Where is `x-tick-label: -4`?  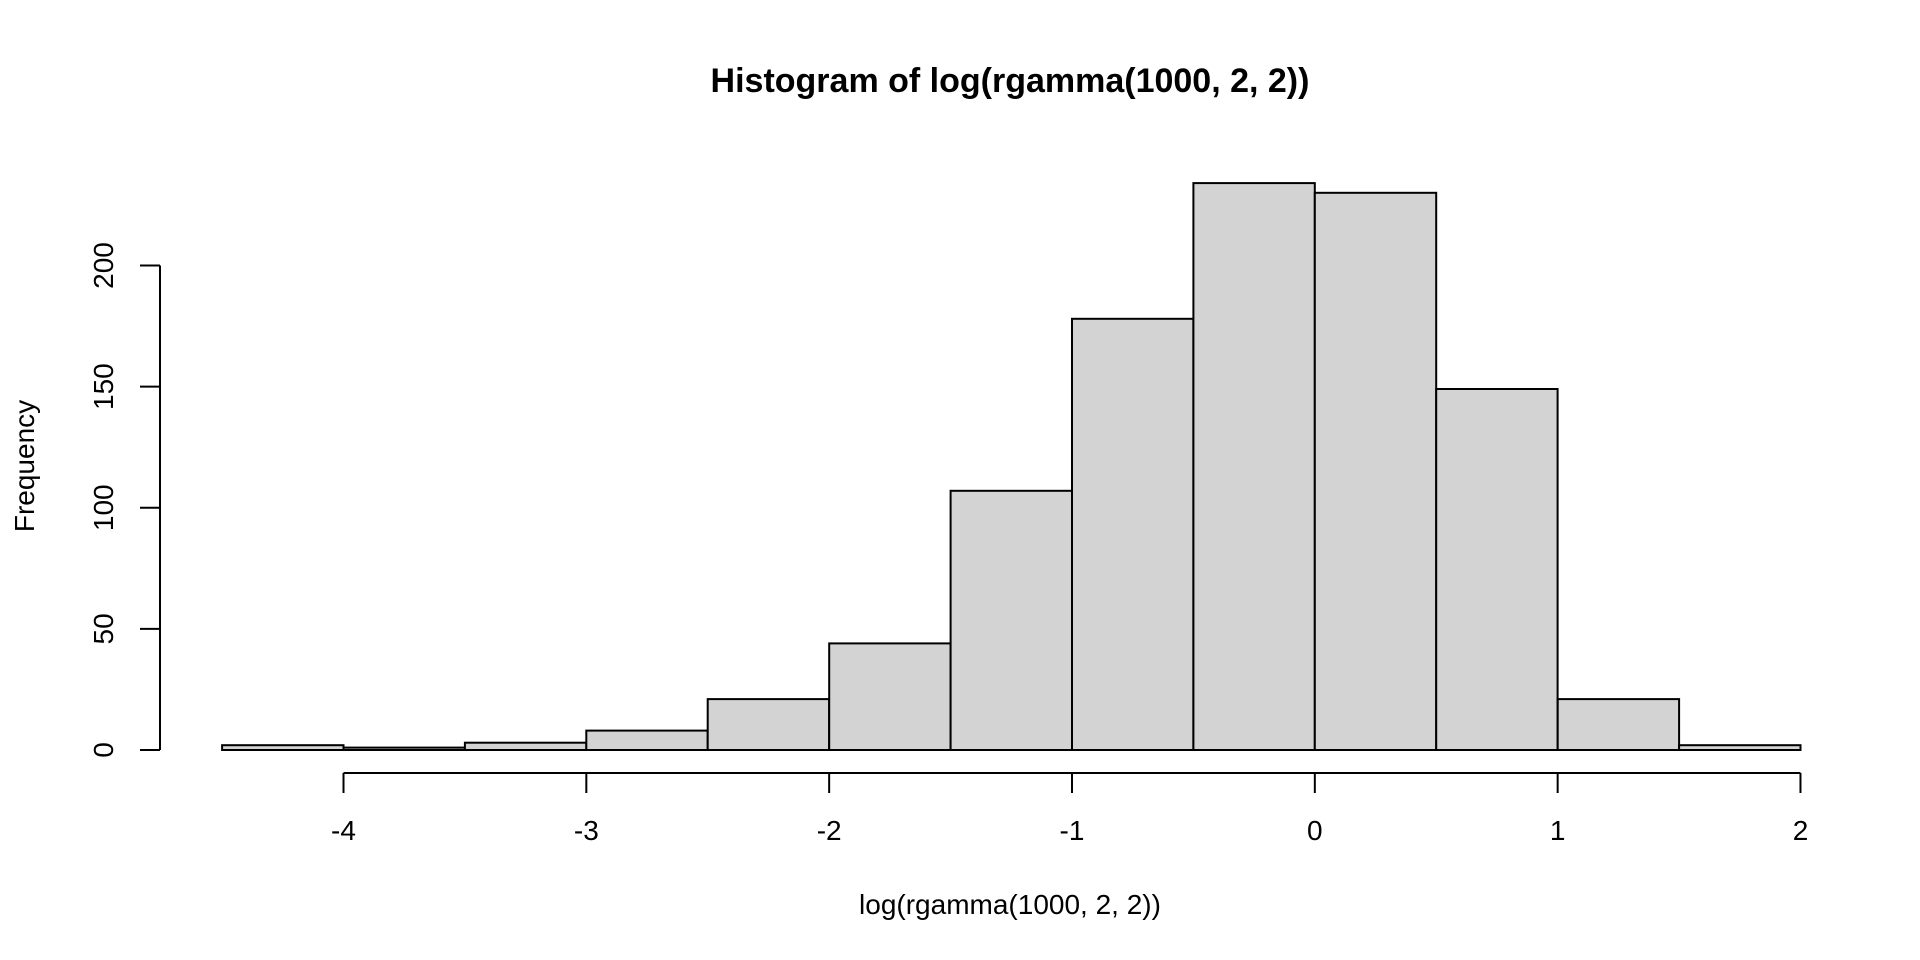
x-tick-label: -4 is located at coordinates (343, 830).